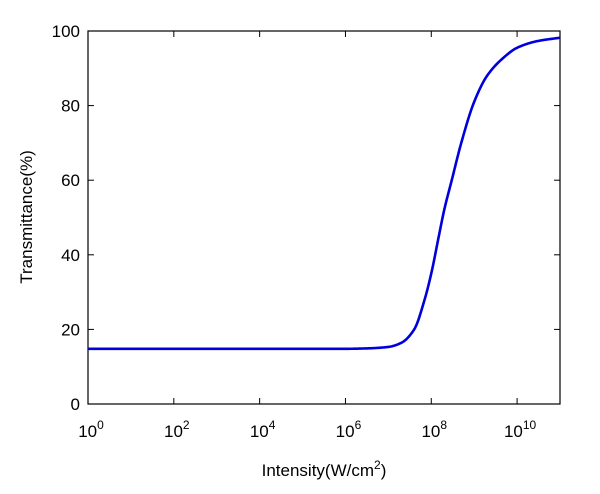 The image size is (600, 494). Describe the element at coordinates (434, 429) in the screenshot. I see `x-tick-label: 10⁸` at that location.